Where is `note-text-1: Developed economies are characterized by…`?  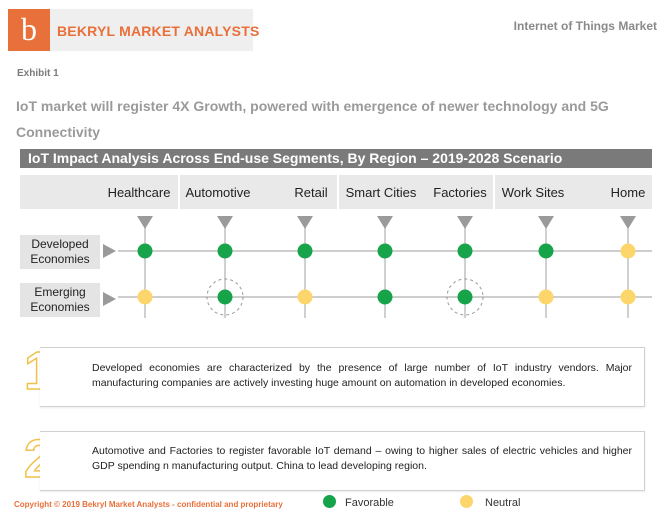
note-text-1: Developed economies are characterized by… is located at coordinates (362, 375).